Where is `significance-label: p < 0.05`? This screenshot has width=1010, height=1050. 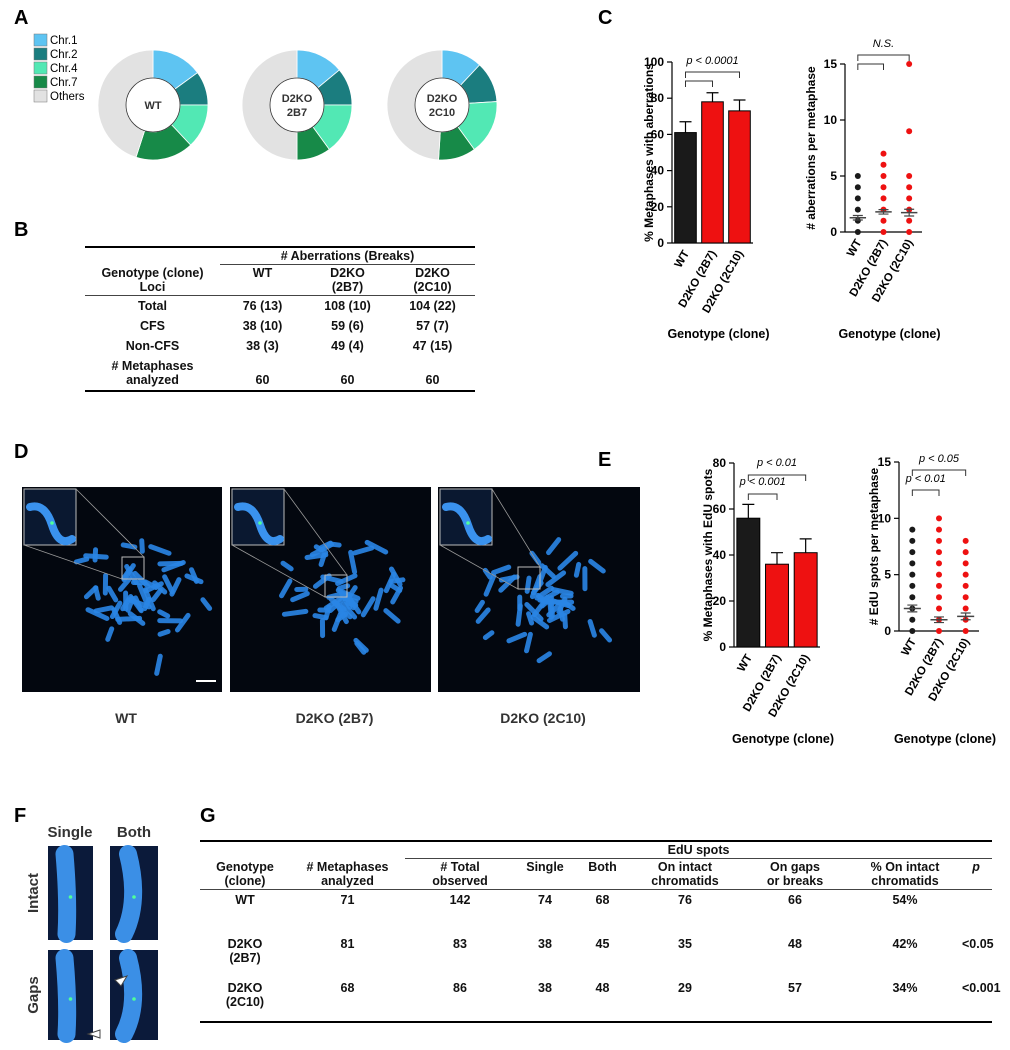
significance-label: p < 0.05 is located at coordinates (939, 459).